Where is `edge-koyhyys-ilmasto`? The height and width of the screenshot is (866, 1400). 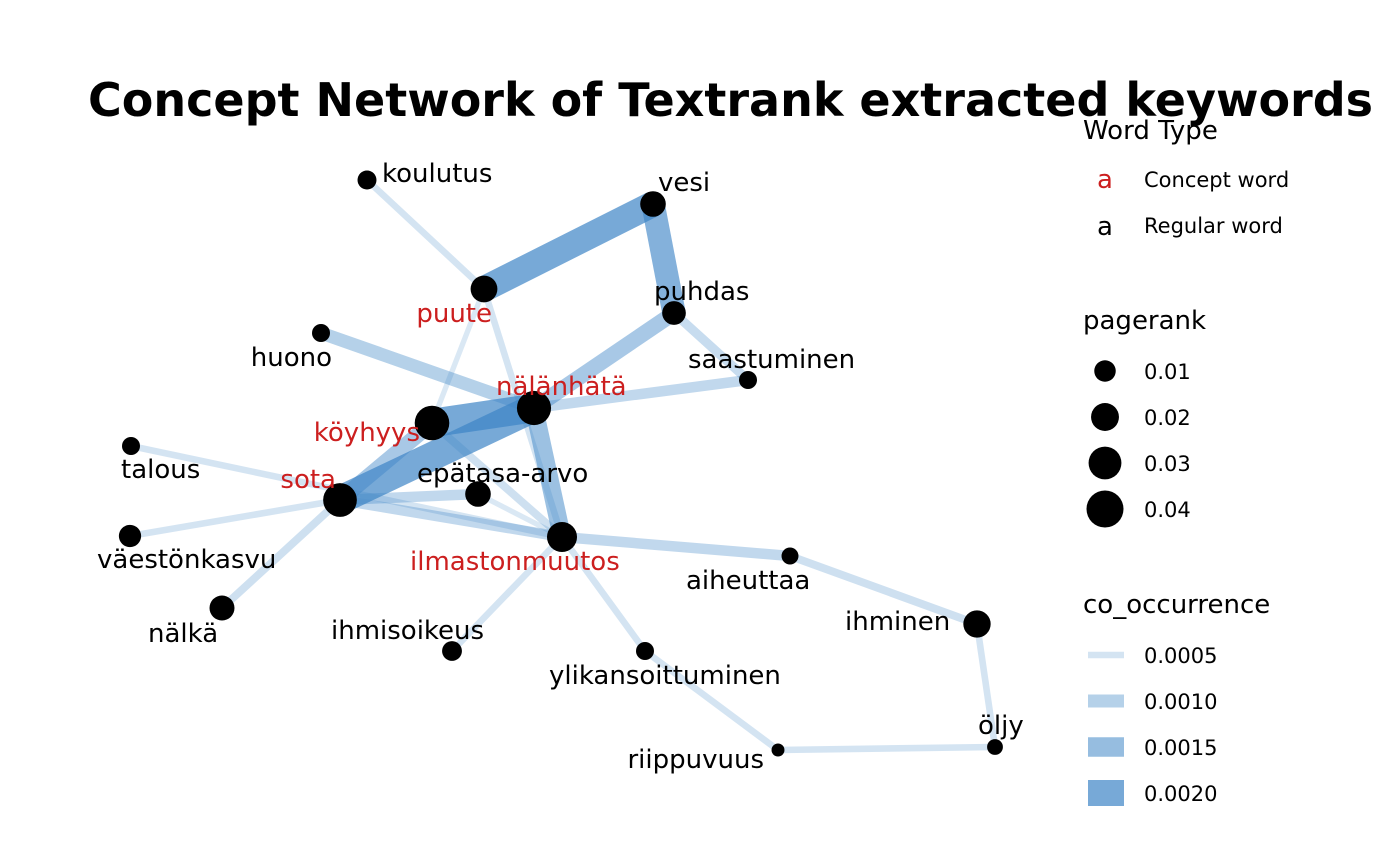
edge-koyhyys-ilmasto is located at coordinates (497, 480).